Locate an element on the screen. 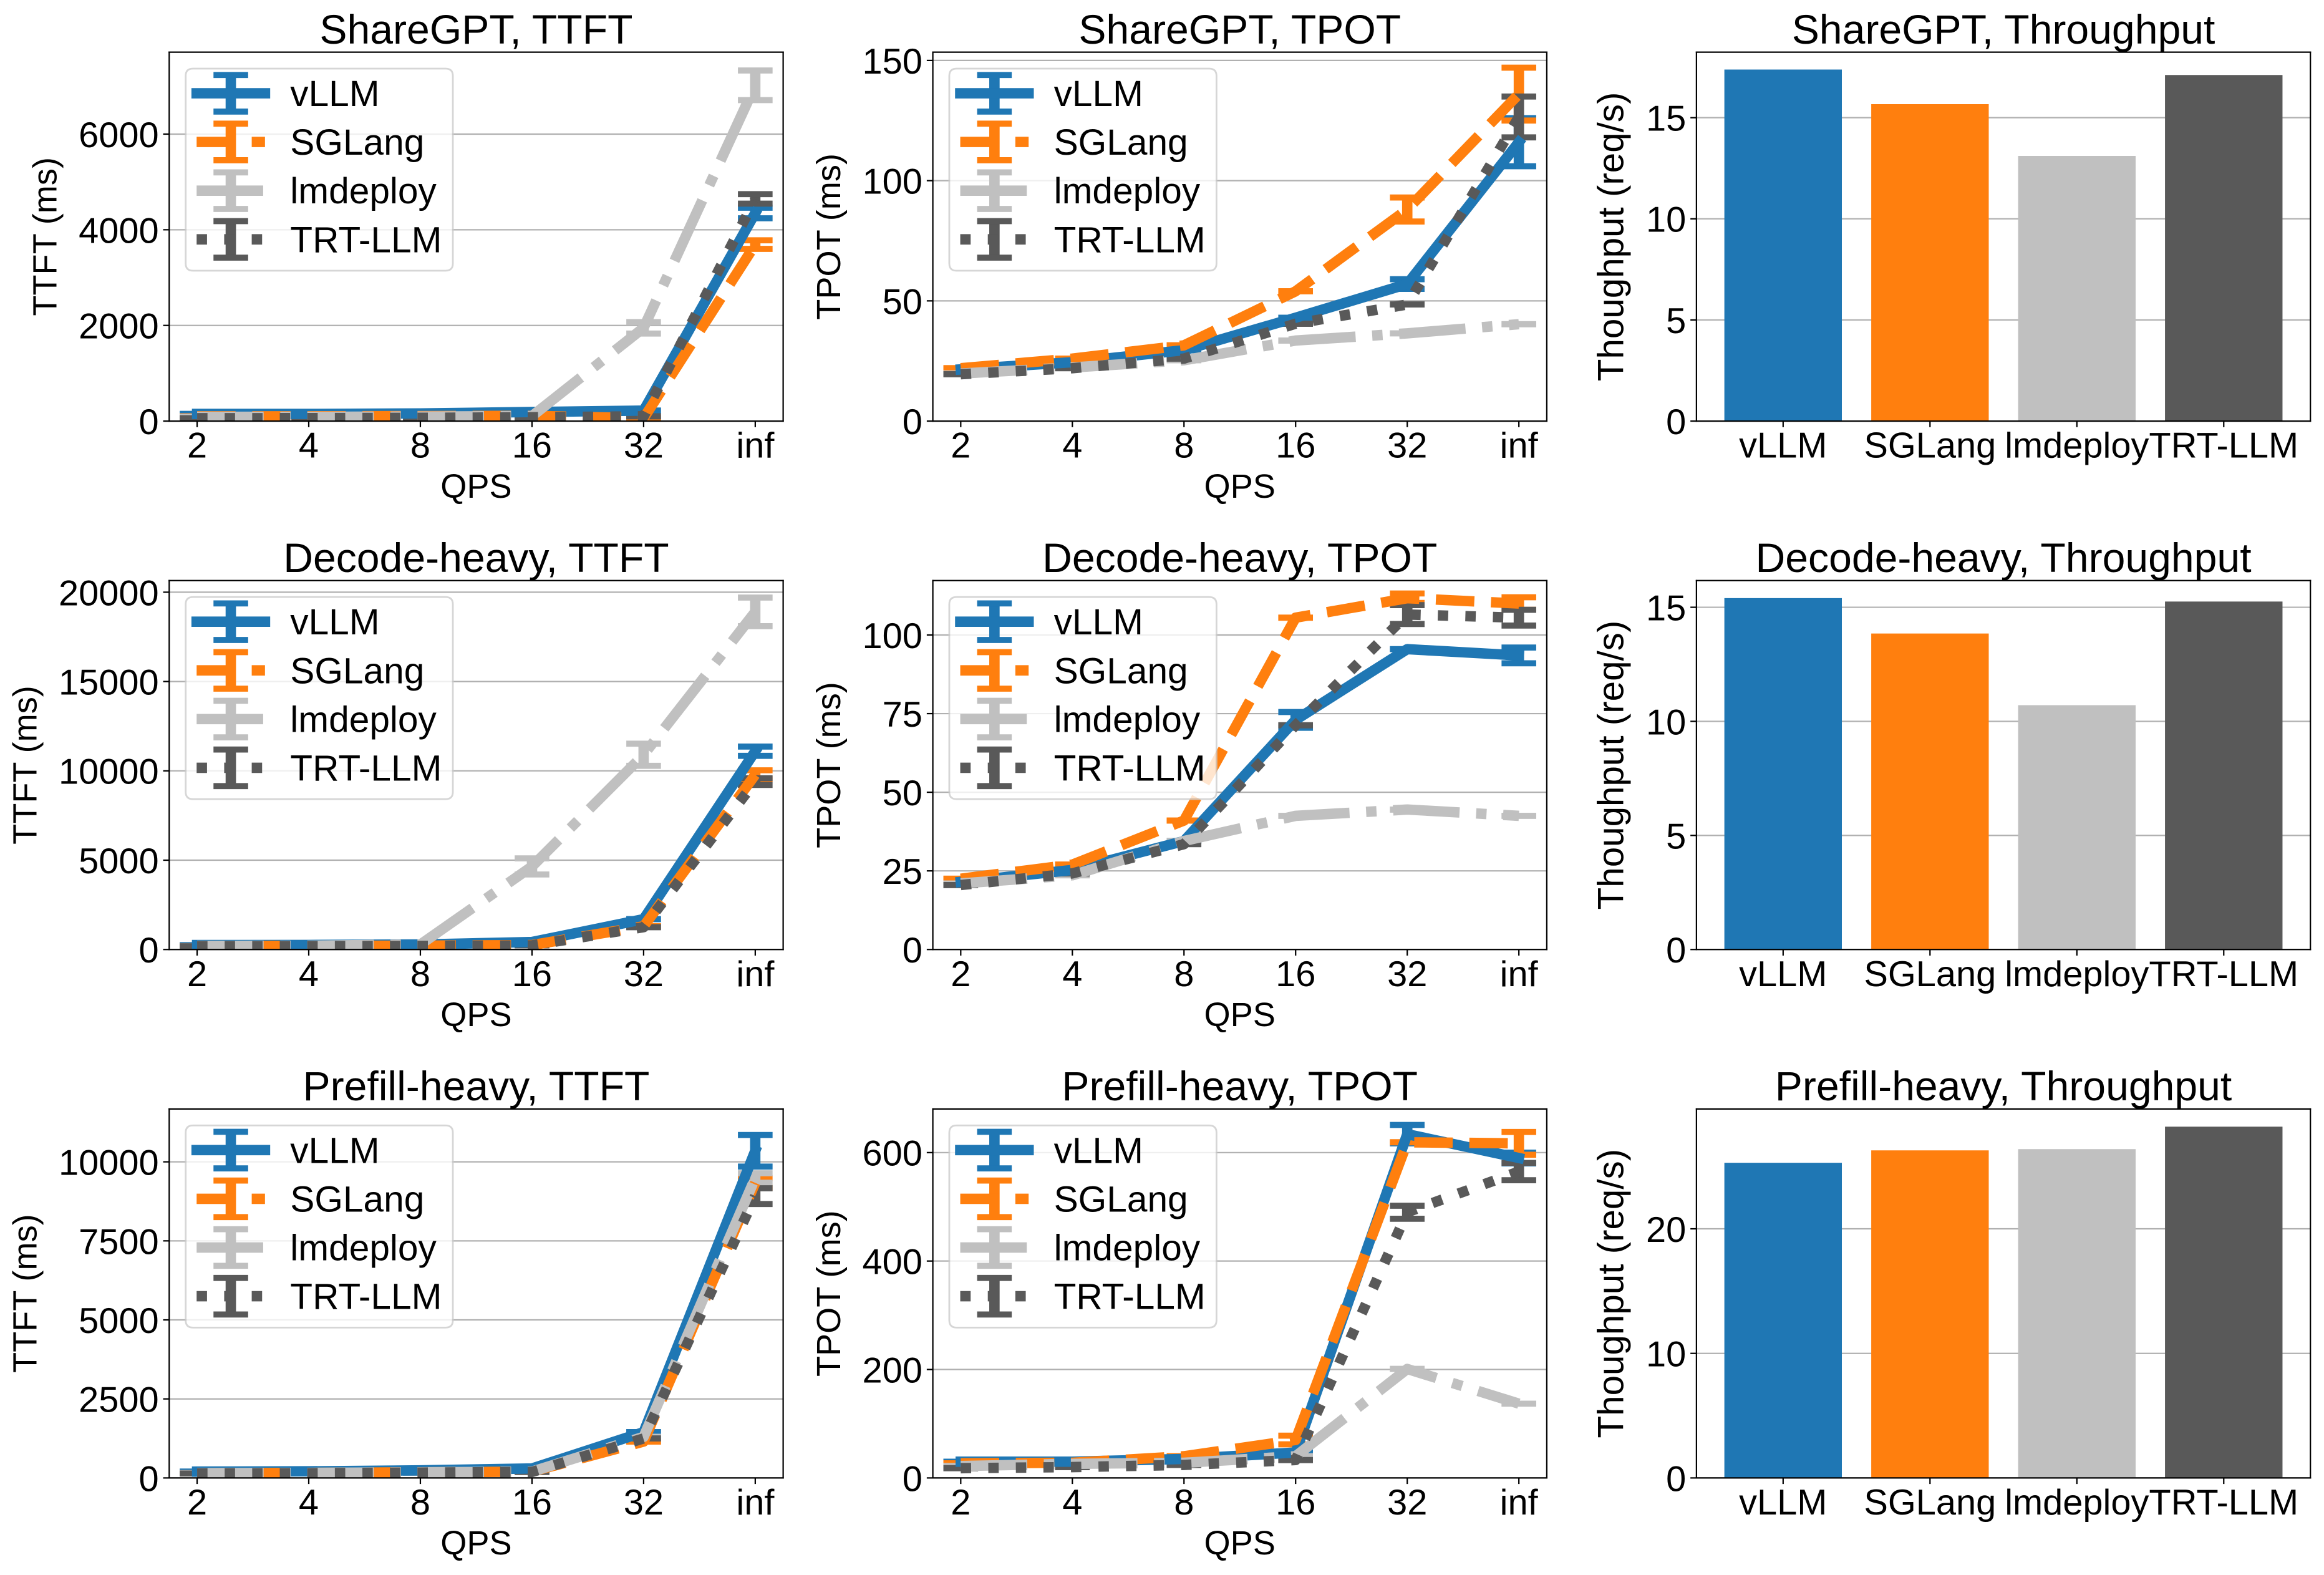  svg-text: 600 is located at coordinates (892, 1154).